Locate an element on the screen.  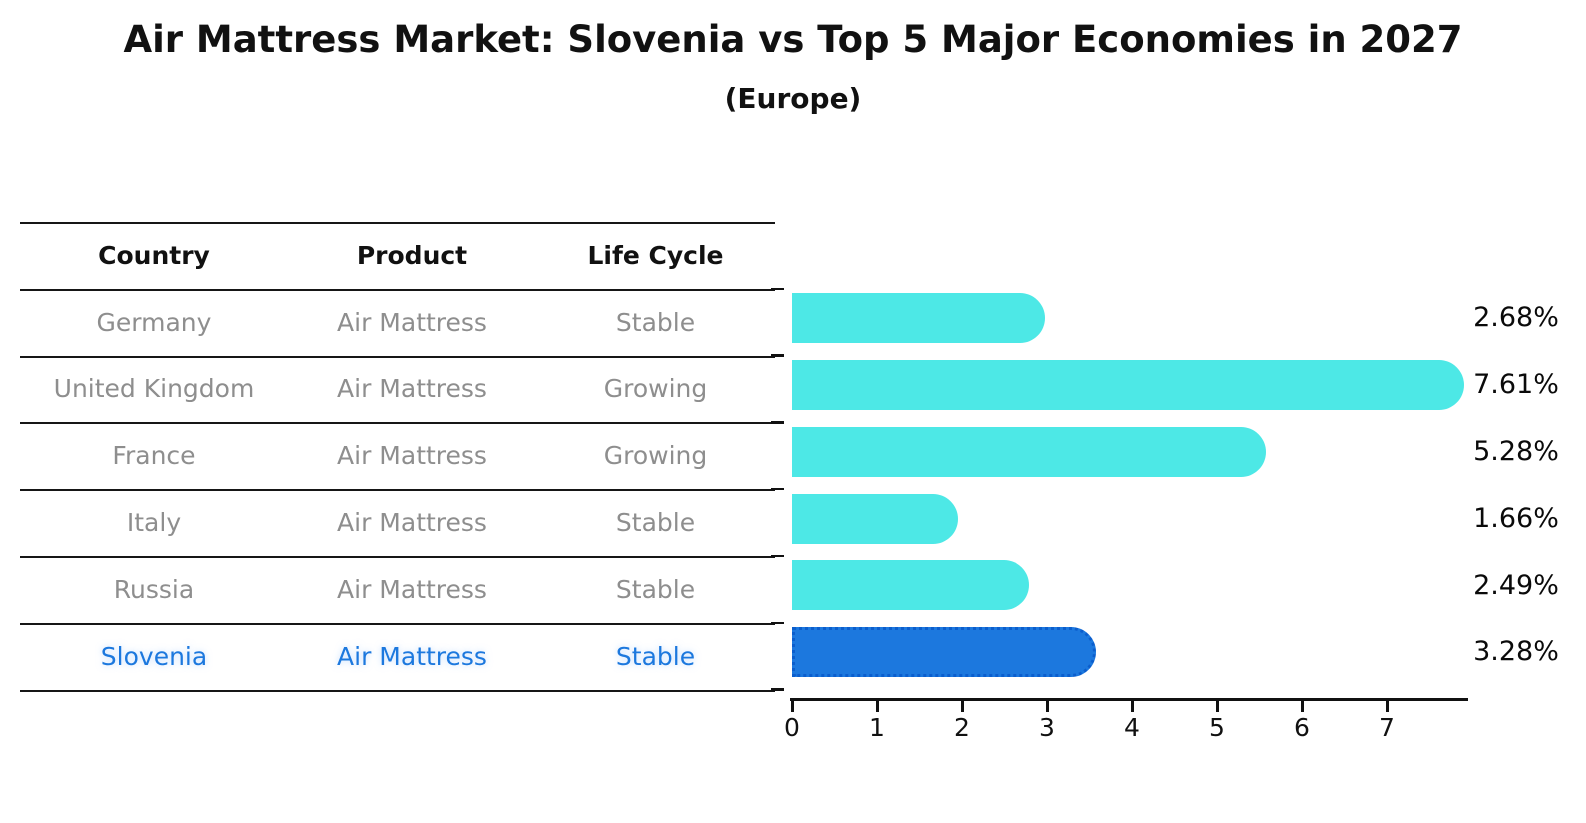
table-row: Germany Air Mattress Stable is located at coordinates (397, 322).